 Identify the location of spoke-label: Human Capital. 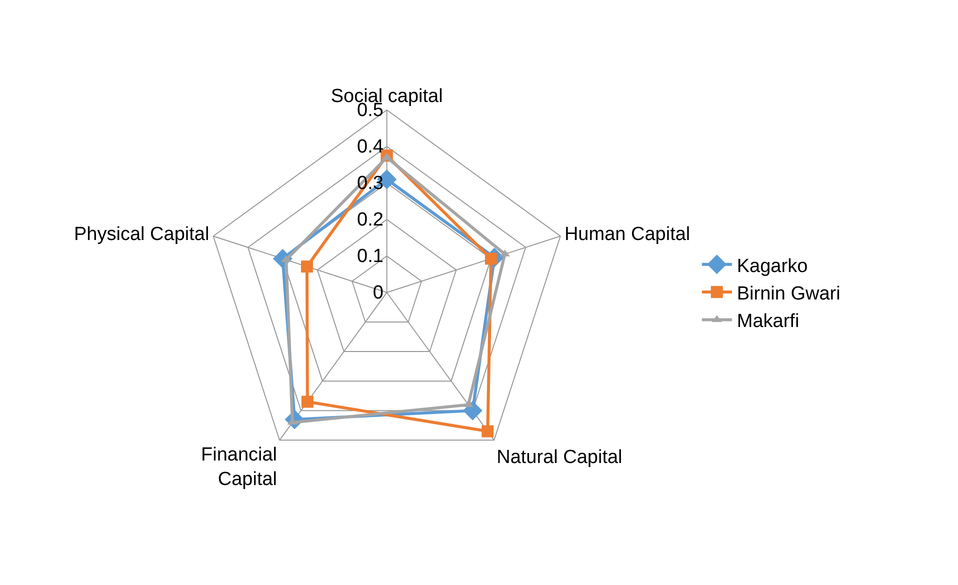
(627, 234).